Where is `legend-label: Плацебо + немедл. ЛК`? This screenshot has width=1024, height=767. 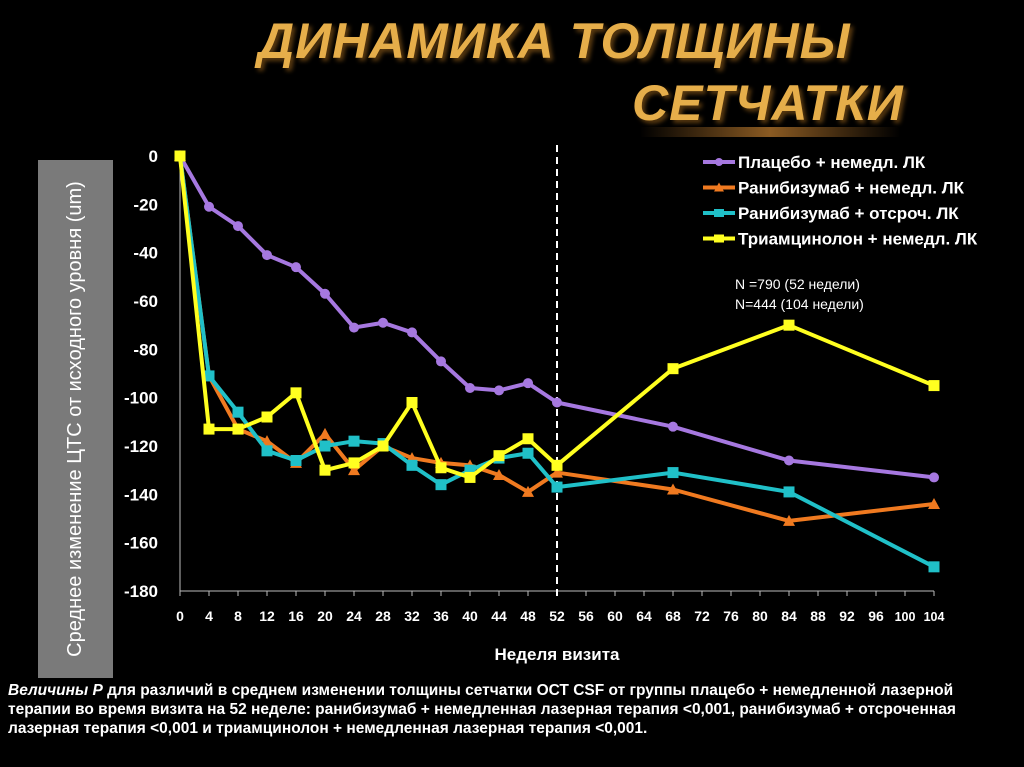 legend-label: Плацебо + немедл. ЛК is located at coordinates (832, 162).